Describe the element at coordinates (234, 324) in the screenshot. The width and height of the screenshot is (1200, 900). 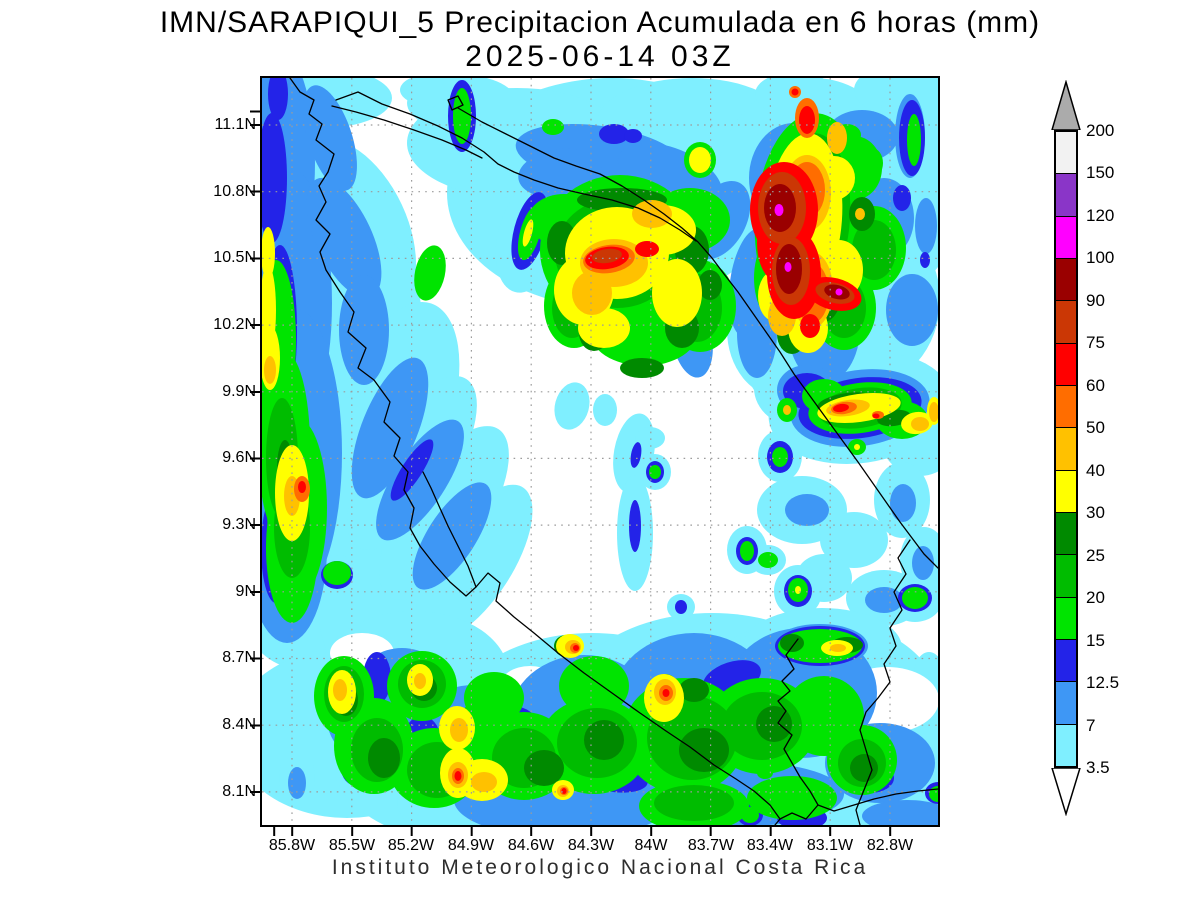
I see `y-tick-label: 10.2N` at that location.